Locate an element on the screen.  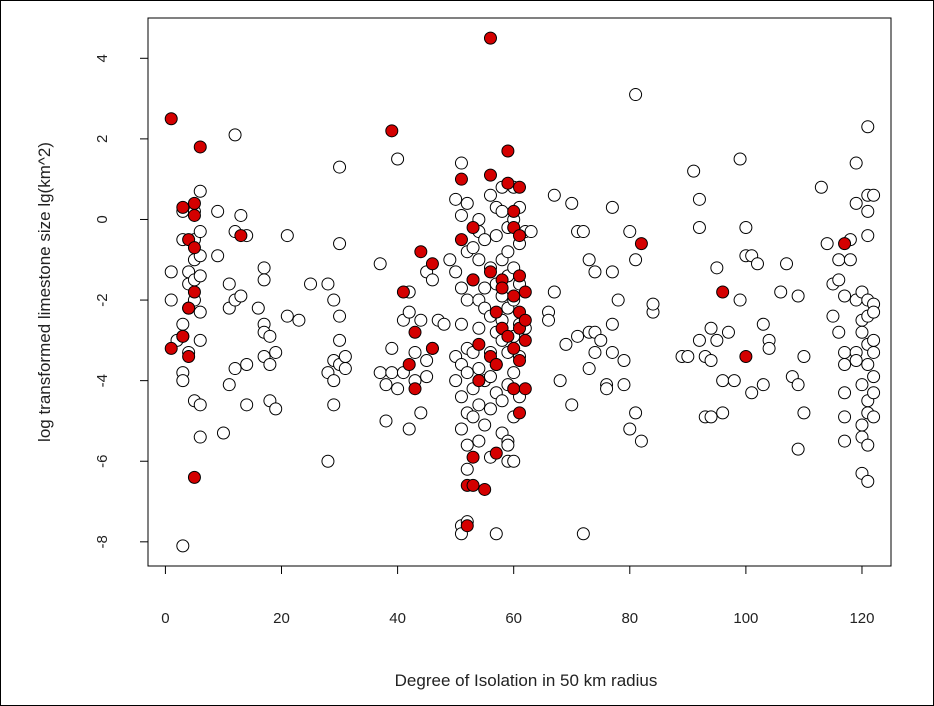
y-tick-label: 4 is located at coordinates (102, 58).